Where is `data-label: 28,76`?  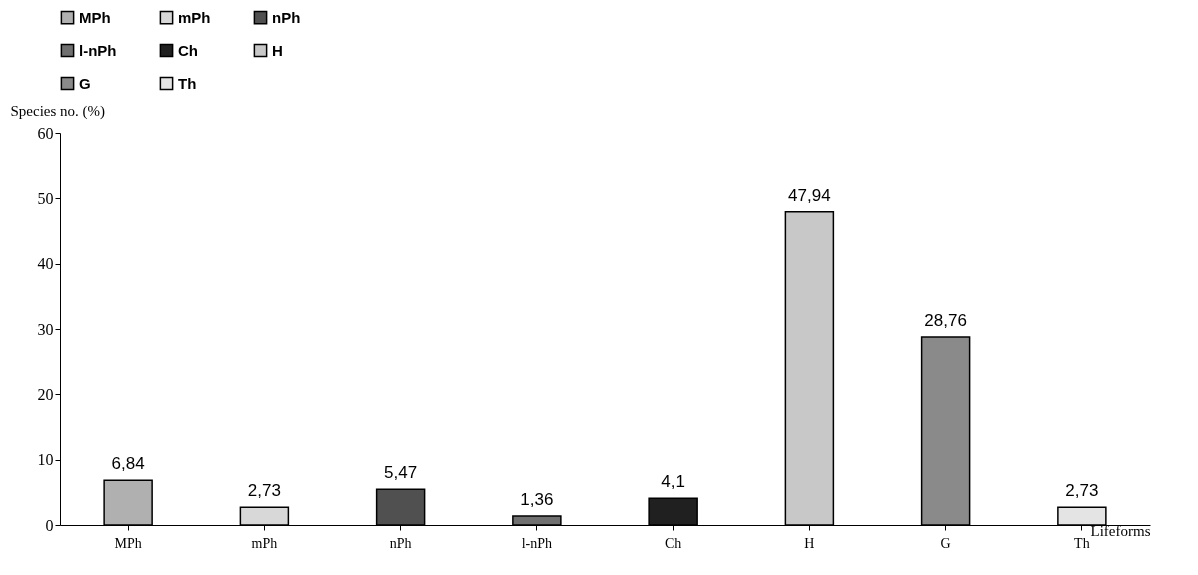 data-label: 28,76 is located at coordinates (945, 321).